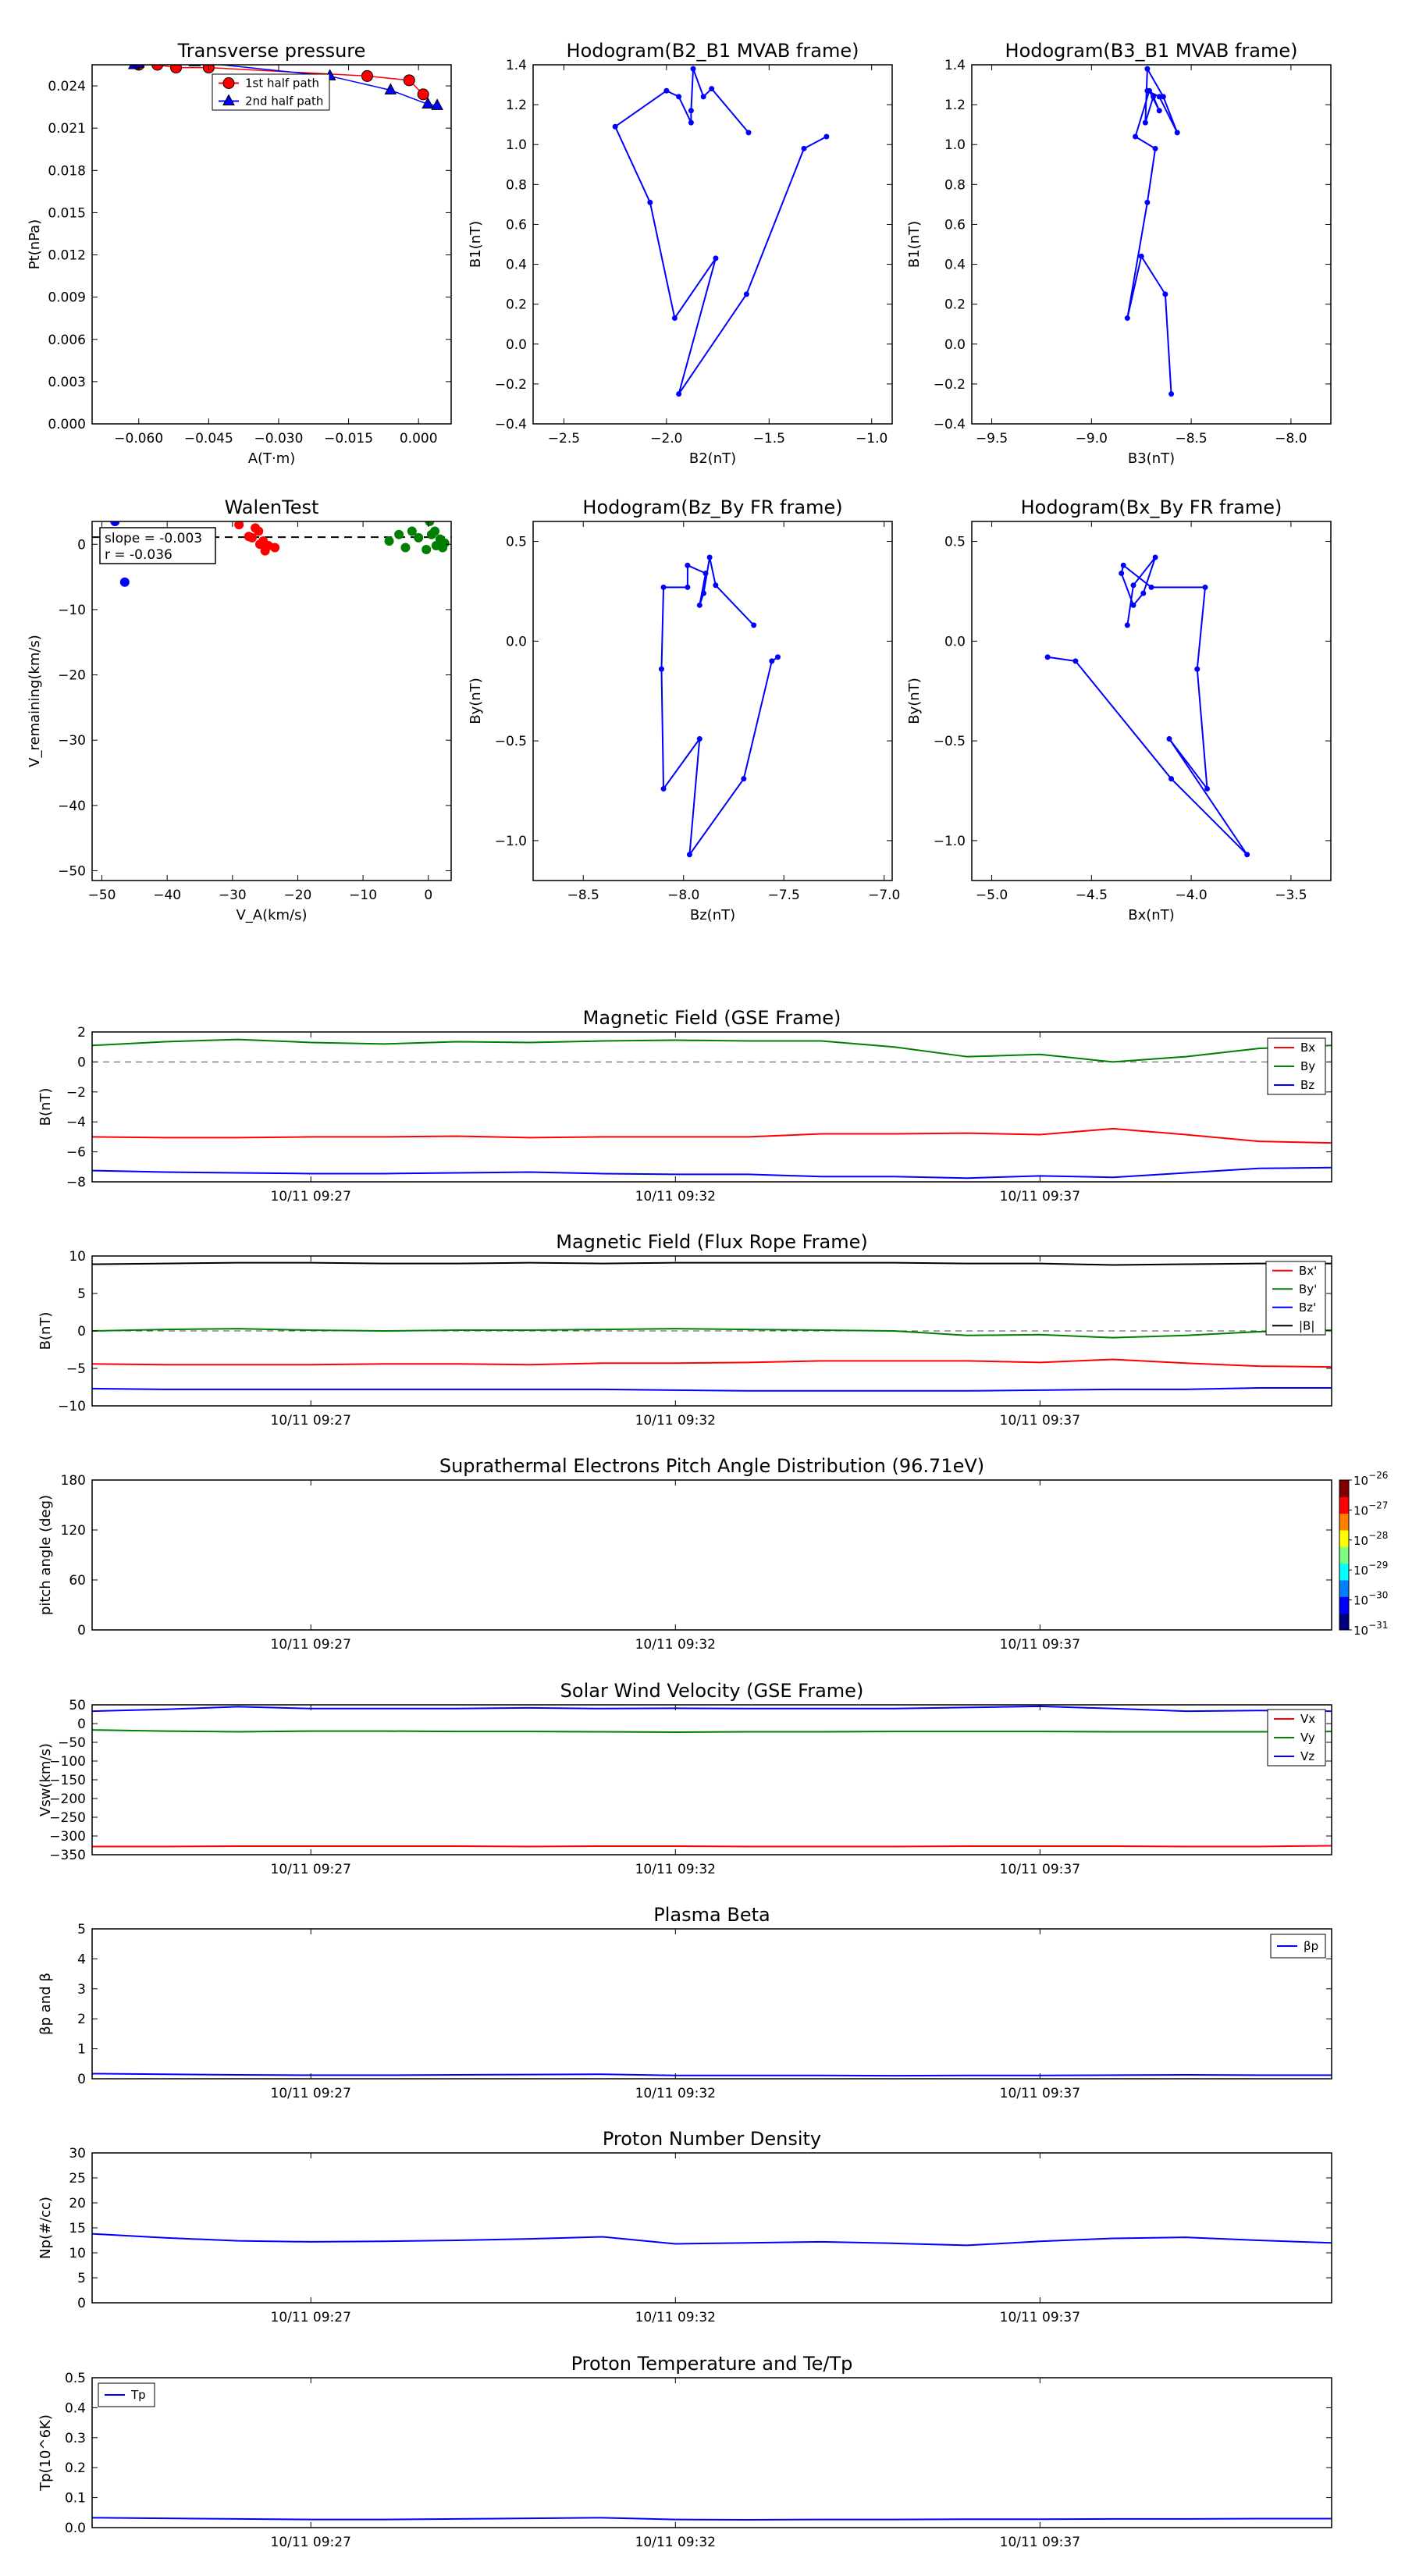  What do you see at coordinates (476, 701) in the screenshot?
I see `y-axis-label: By(nT)` at bounding box center [476, 701].